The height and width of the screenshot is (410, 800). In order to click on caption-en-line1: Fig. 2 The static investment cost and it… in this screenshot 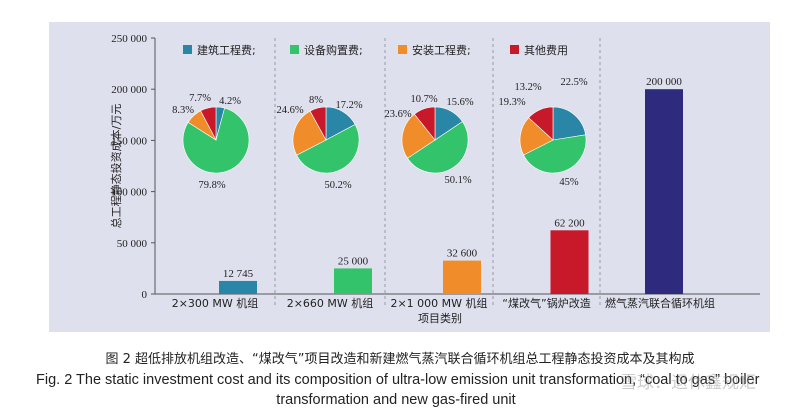, I will do `click(398, 380)`.